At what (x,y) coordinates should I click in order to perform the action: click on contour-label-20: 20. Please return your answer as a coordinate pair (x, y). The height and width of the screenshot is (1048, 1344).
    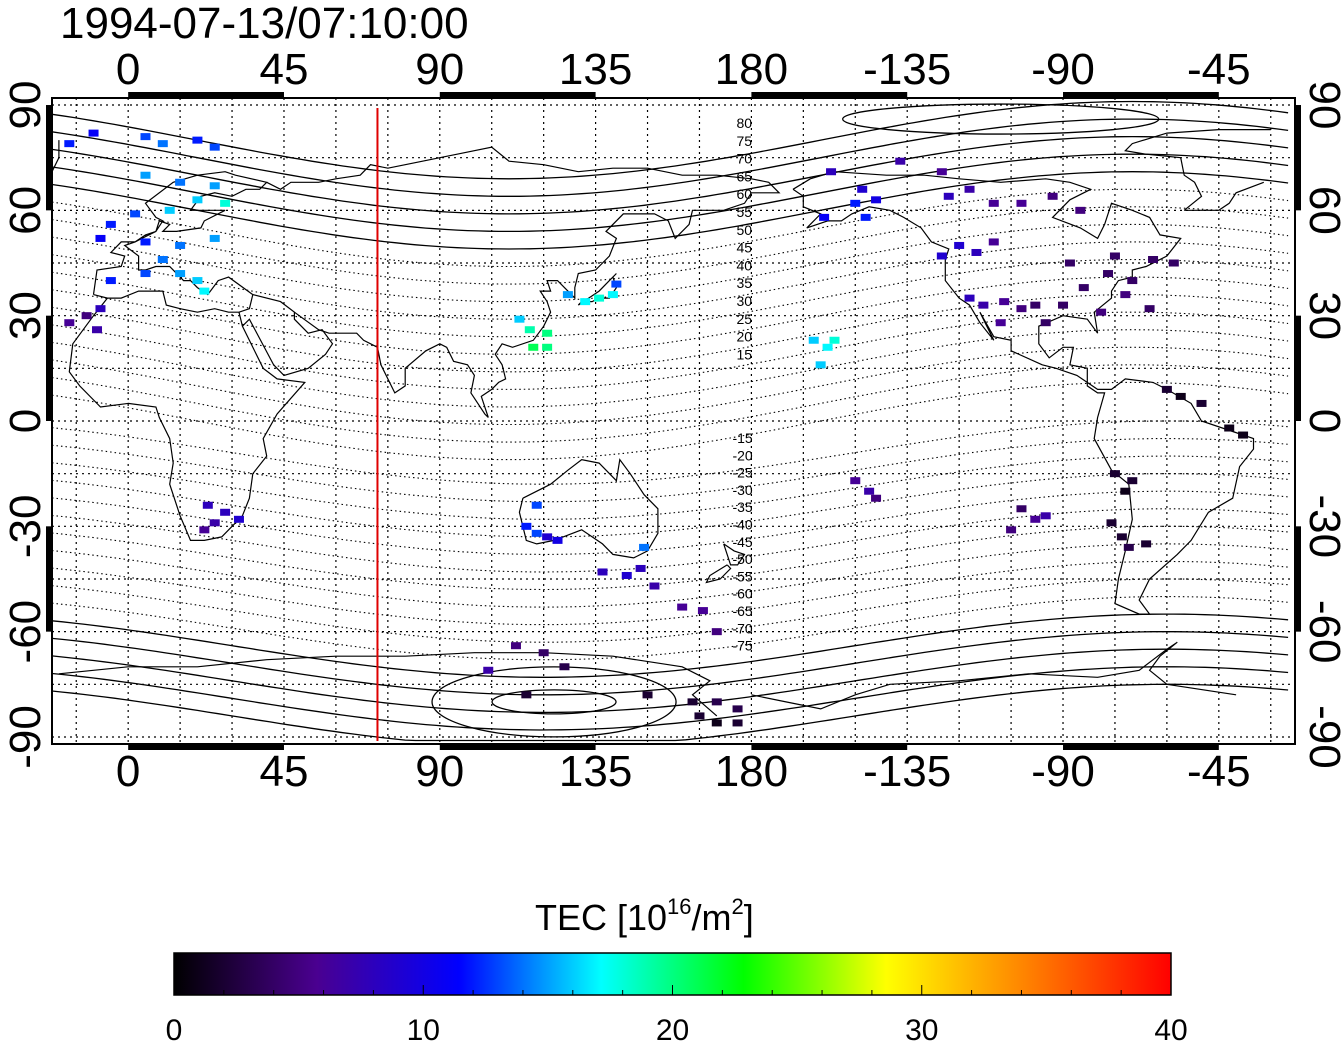
    Looking at the image, I should click on (744, 337).